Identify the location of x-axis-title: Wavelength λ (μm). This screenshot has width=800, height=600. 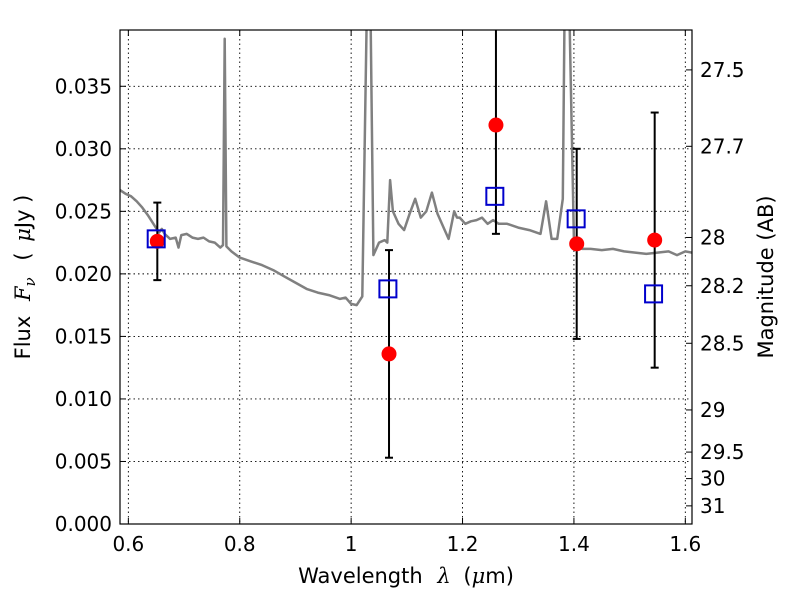
(406, 576).